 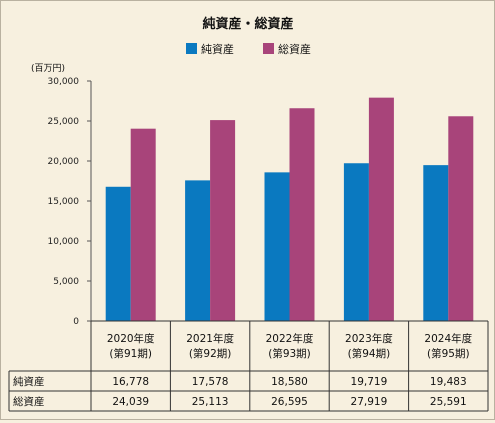 I want to click on table-cell: 17,578, so click(x=210, y=382).